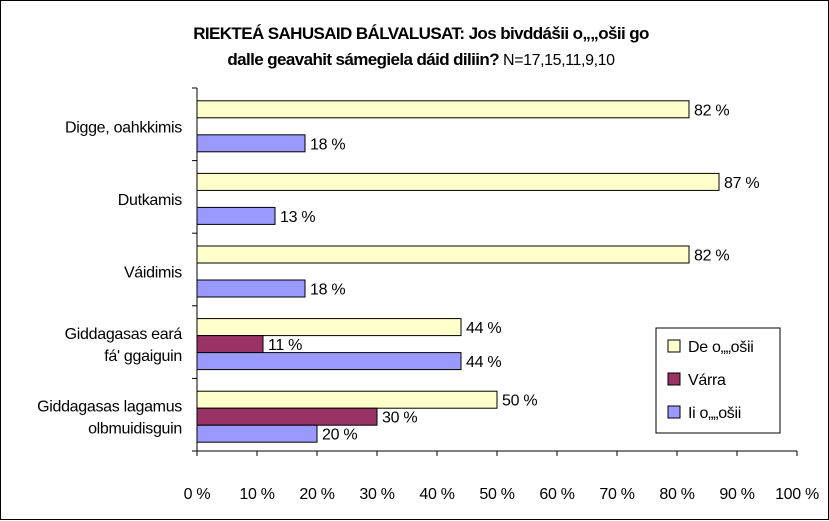 The height and width of the screenshot is (521, 829). I want to click on category-label: olbmuidisguin, so click(135, 429).